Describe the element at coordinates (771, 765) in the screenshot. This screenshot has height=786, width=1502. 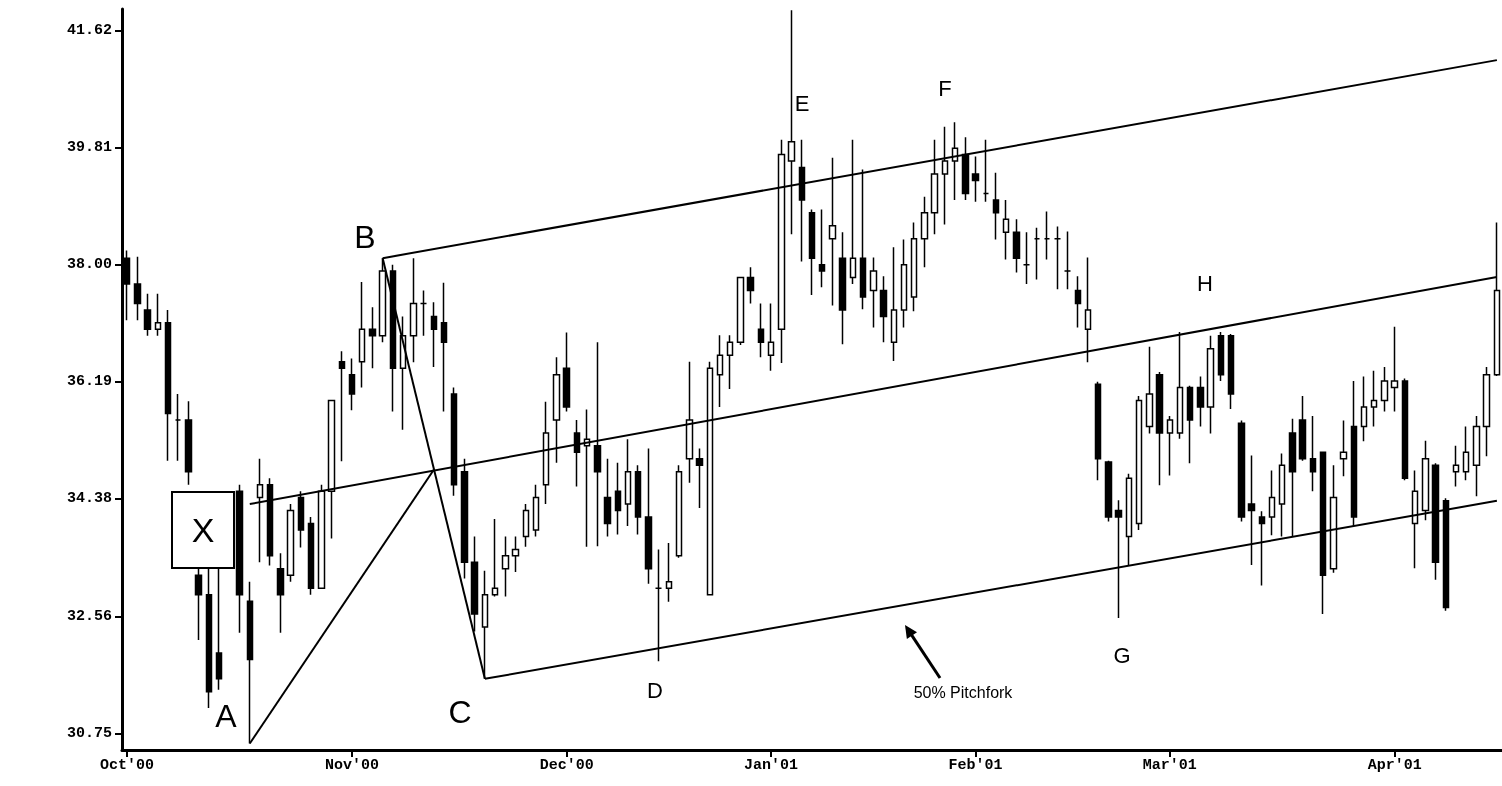
I see `x-tick-label: Jan'01` at that location.